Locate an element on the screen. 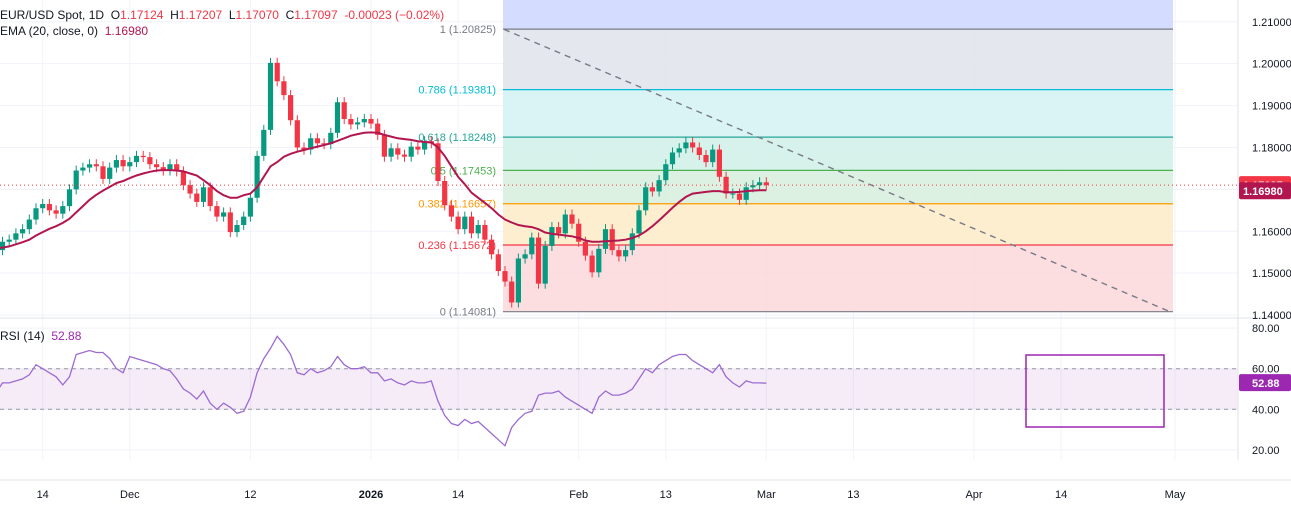  time-axis-tick: Apr is located at coordinates (973, 495).